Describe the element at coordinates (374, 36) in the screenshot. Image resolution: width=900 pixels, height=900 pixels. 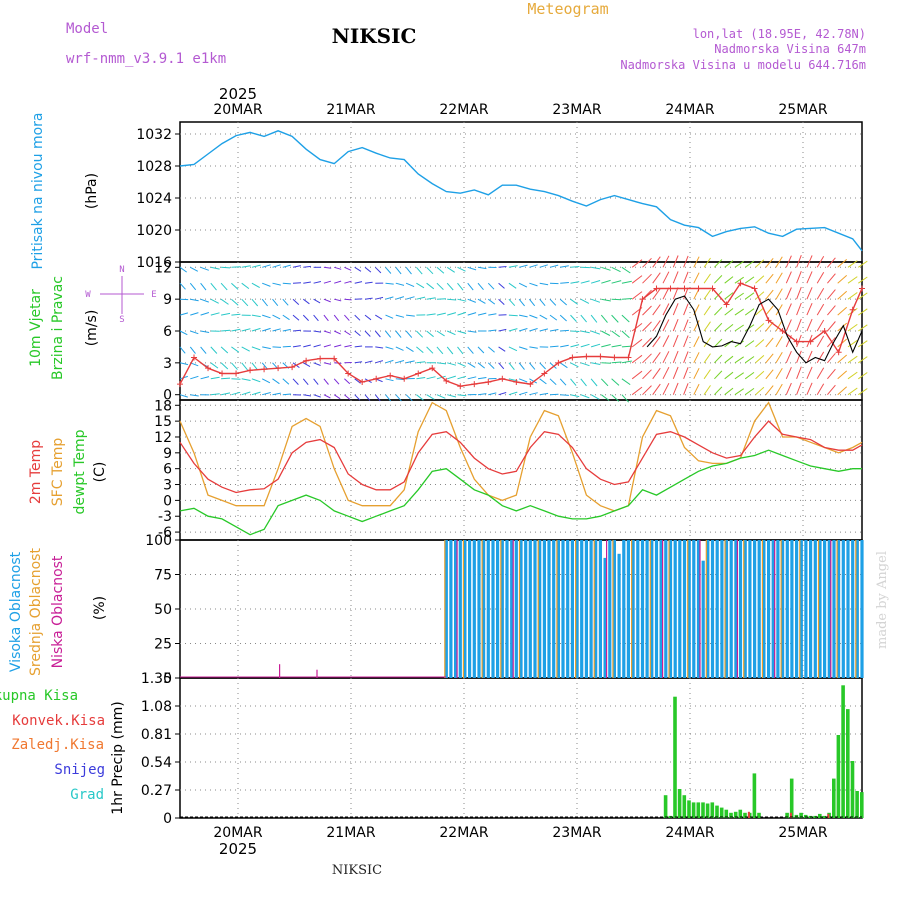
I see `station-title: NIKSIC` at that location.